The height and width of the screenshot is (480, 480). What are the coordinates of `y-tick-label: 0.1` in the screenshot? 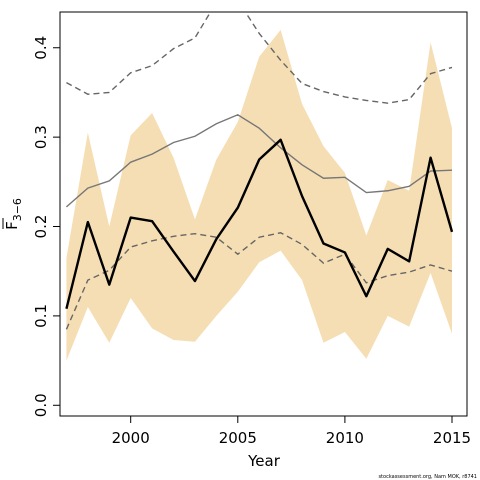 It's located at (41, 316).